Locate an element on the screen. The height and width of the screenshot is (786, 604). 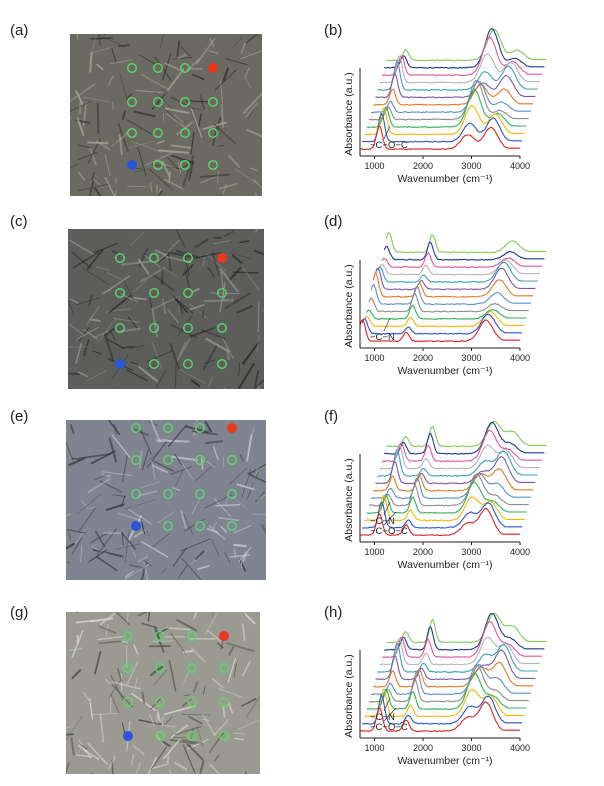
panel-label-c: (c) is located at coordinates (19, 221).